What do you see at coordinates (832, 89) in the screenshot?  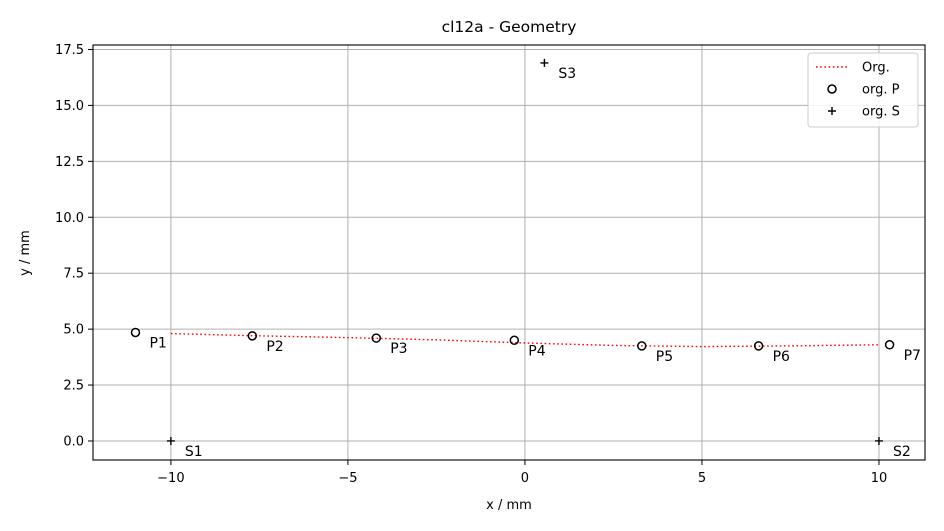 I see `legend-circle-swatch` at bounding box center [832, 89].